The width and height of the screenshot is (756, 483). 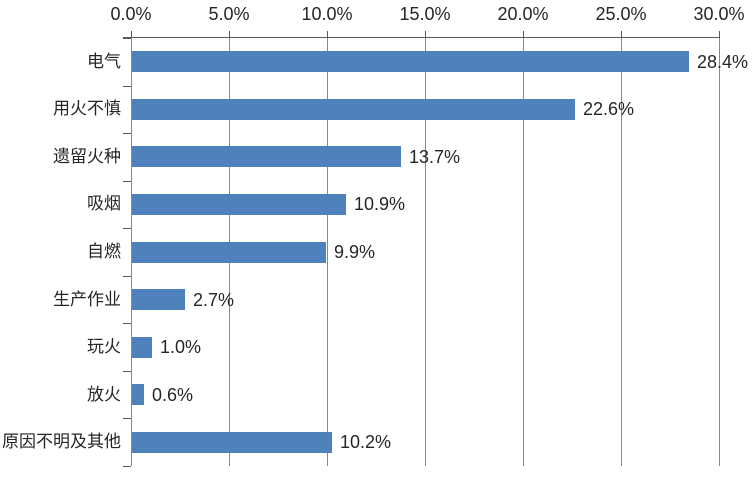 What do you see at coordinates (421, 37) in the screenshot?
I see `x-axis-line` at bounding box center [421, 37].